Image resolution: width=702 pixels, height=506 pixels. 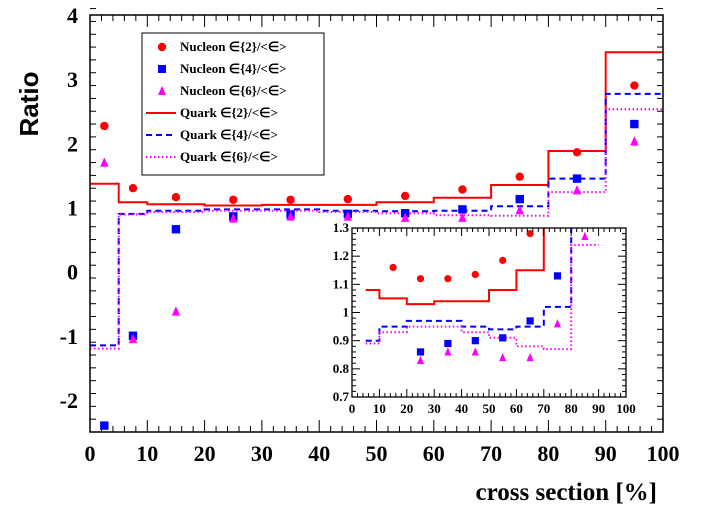 I want to click on inset-x-tick-label: 80, so click(x=571, y=408).